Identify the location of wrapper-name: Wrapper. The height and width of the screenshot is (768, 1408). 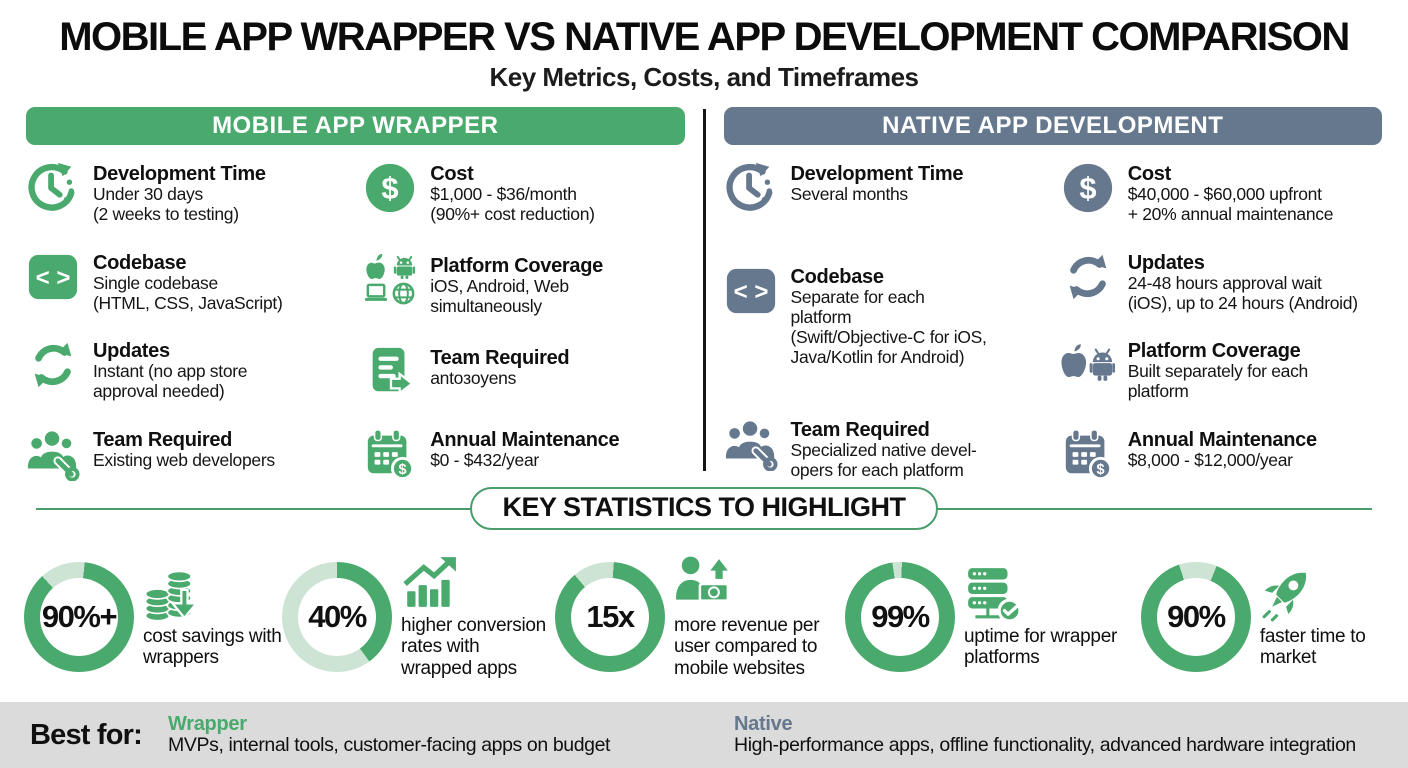
(207, 723).